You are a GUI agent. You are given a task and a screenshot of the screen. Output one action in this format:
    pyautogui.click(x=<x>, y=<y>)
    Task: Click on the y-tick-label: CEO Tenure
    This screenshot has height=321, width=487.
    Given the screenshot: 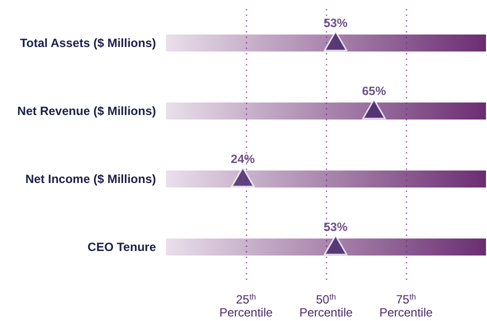 What is the action you would take?
    pyautogui.click(x=122, y=247)
    